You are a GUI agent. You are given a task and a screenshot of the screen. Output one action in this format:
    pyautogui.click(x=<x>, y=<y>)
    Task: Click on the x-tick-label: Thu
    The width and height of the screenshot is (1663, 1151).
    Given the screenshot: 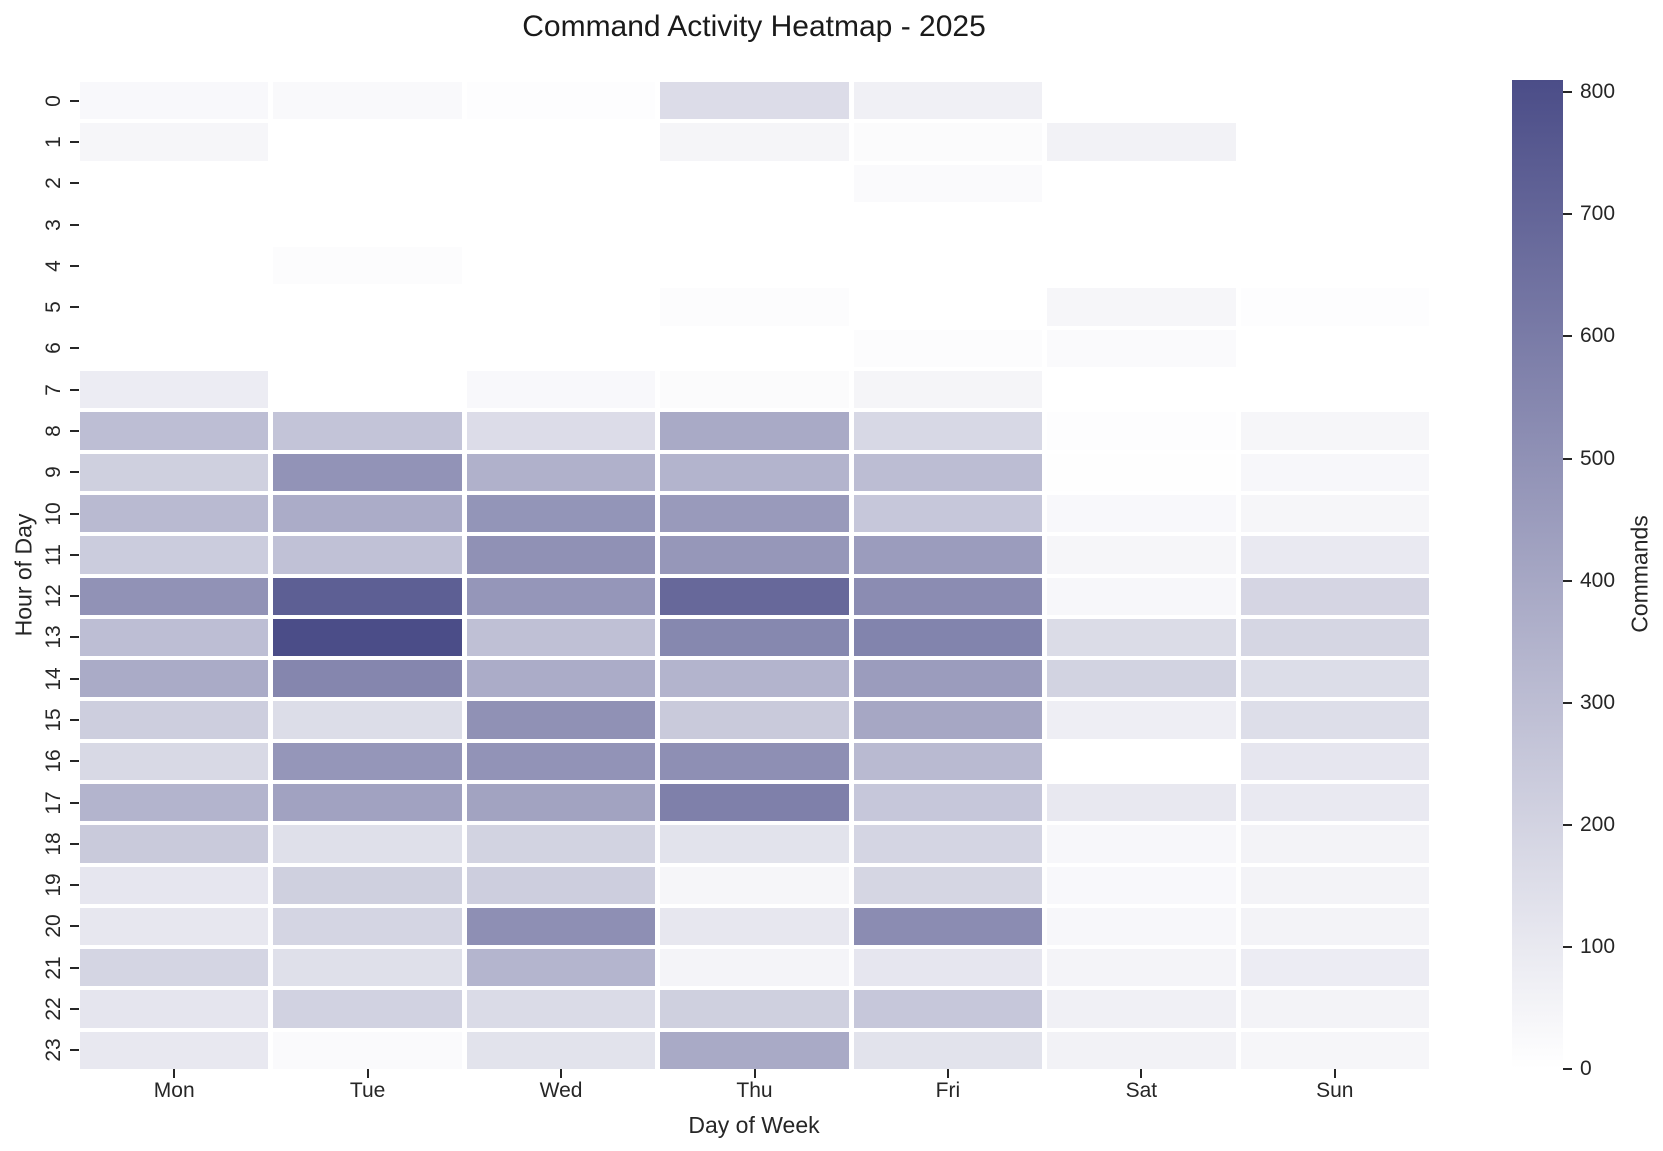 What is the action you would take?
    pyautogui.click(x=754, y=1090)
    